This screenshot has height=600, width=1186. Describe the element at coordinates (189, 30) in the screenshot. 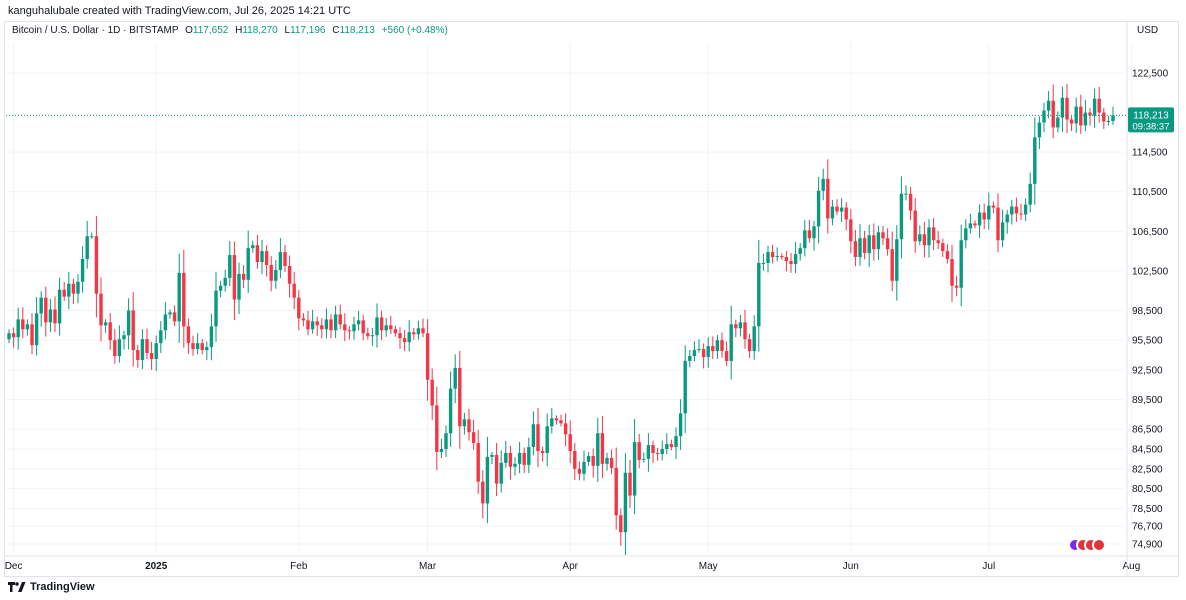

I see `open-label: O` at that location.